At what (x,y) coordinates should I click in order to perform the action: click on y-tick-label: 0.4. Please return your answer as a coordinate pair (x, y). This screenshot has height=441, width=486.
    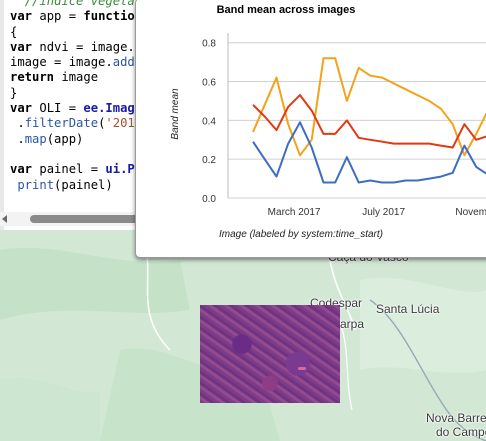
    Looking at the image, I should click on (209, 121).